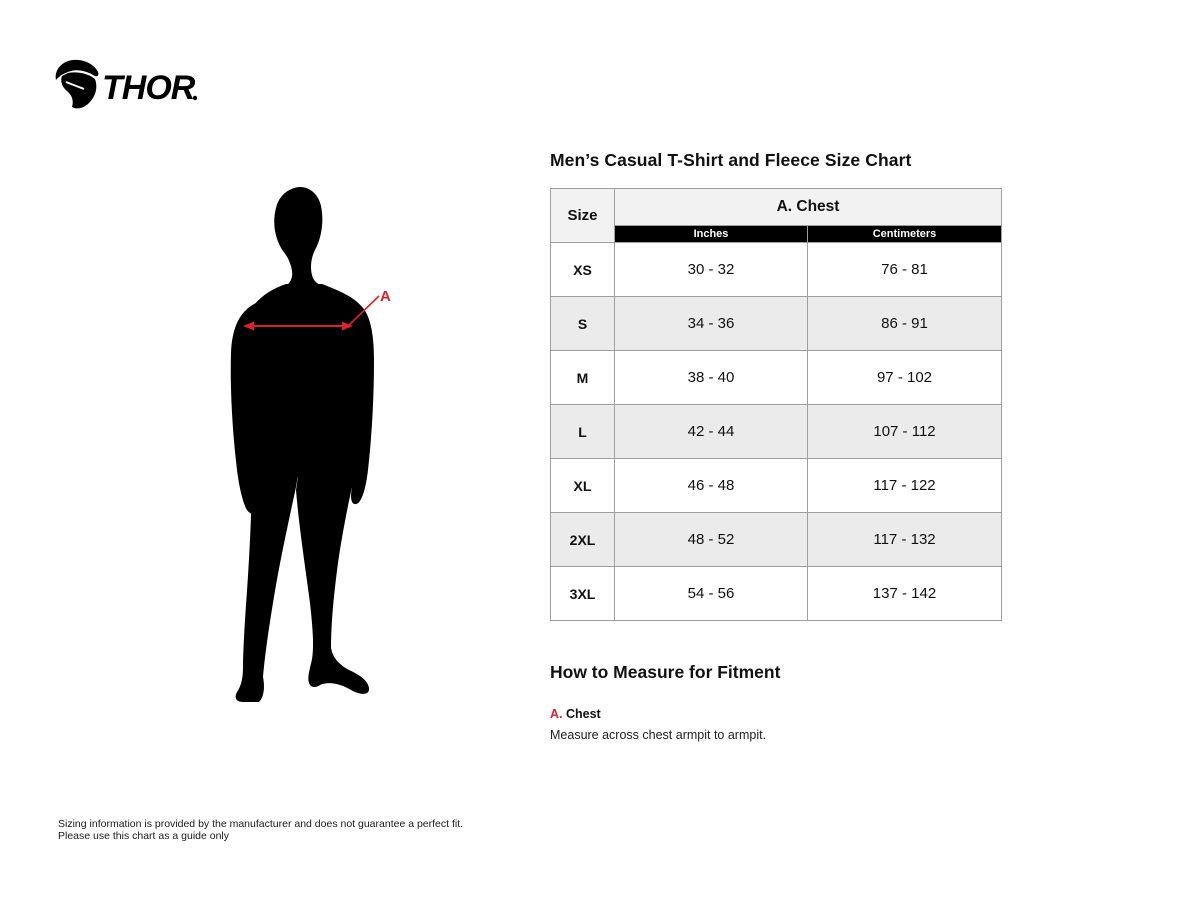 Image resolution: width=1200 pixels, height=900 pixels. Describe the element at coordinates (582, 431) in the screenshot. I see `size-cell: L` at that location.